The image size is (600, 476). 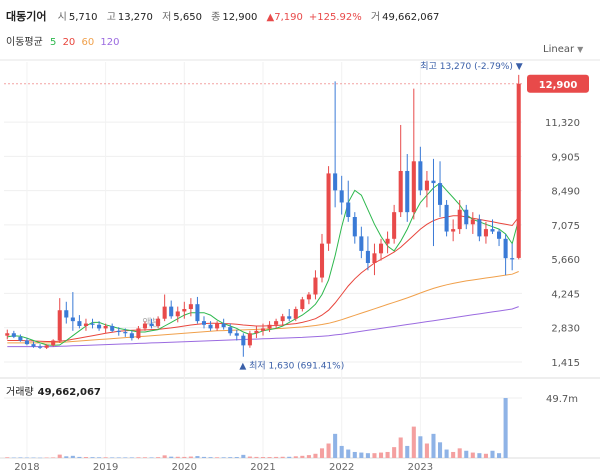 What do you see at coordinates (420, 467) in the screenshot?
I see `x-tick-label: 2023` at bounding box center [420, 467].